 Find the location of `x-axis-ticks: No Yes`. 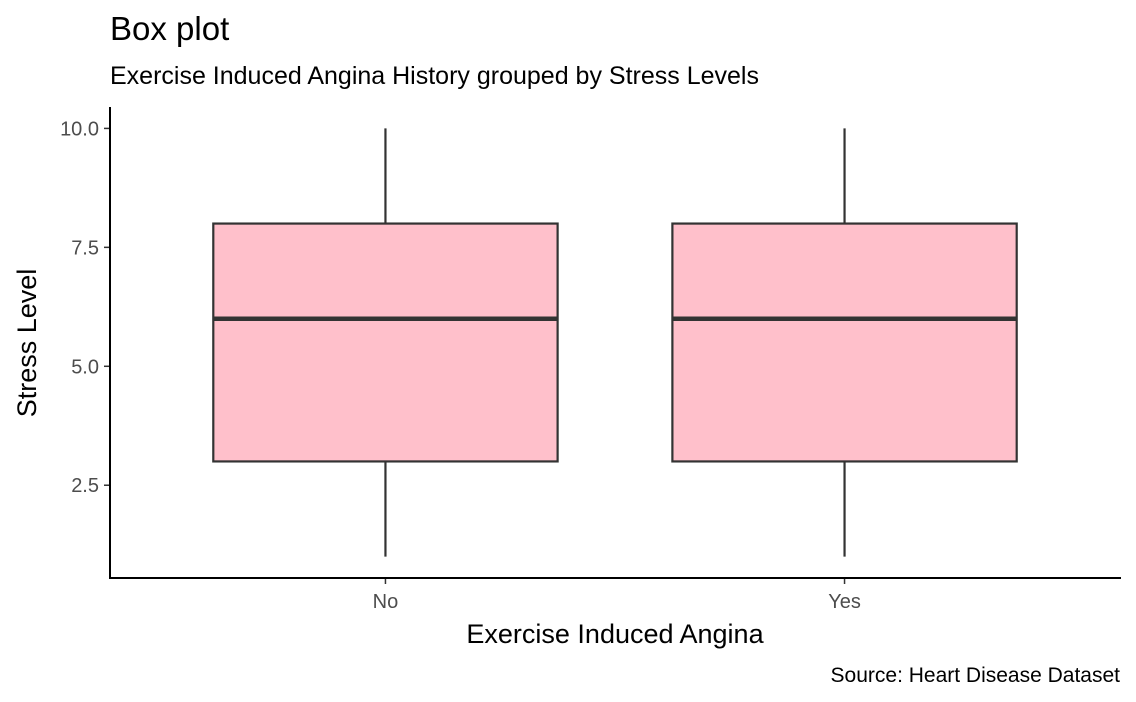

x-axis-ticks: No Yes is located at coordinates (617, 595).